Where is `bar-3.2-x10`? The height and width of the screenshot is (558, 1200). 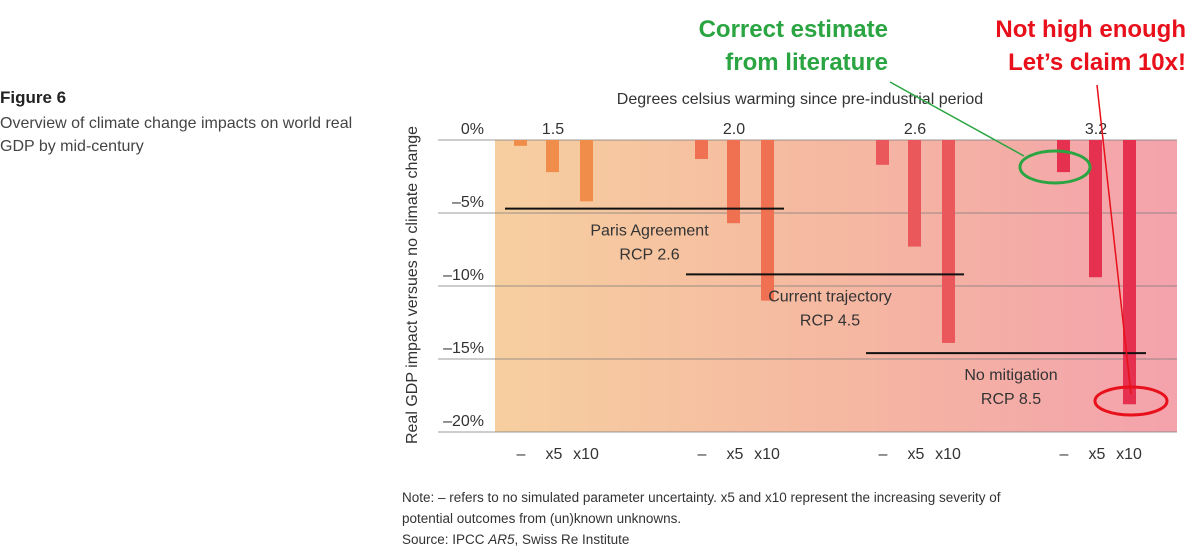
bar-3.2-x10 is located at coordinates (1129, 272).